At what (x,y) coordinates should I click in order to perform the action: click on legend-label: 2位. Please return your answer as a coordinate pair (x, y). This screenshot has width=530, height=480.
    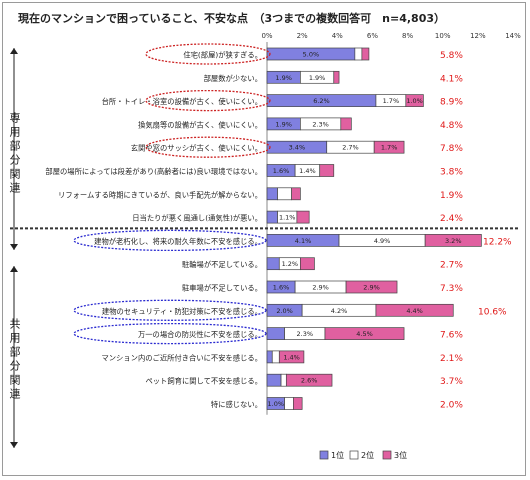
    Looking at the image, I should click on (367, 455).